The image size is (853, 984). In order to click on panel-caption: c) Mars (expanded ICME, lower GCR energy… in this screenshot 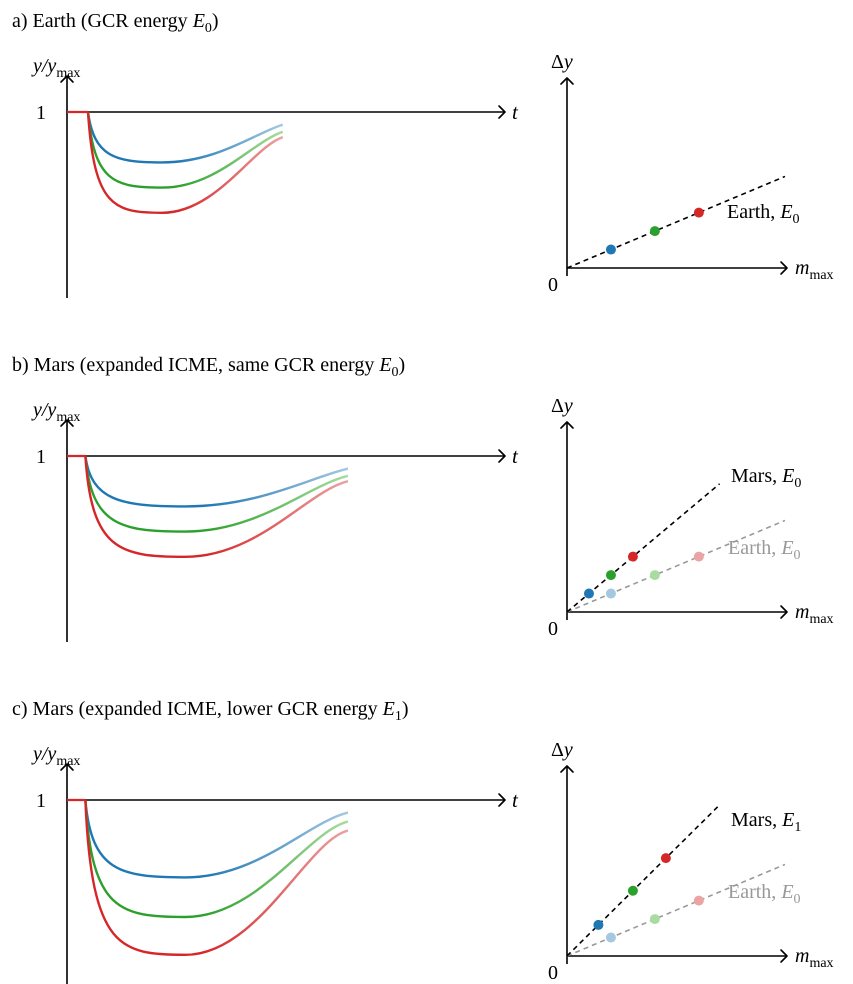, I will do `click(210, 711)`.